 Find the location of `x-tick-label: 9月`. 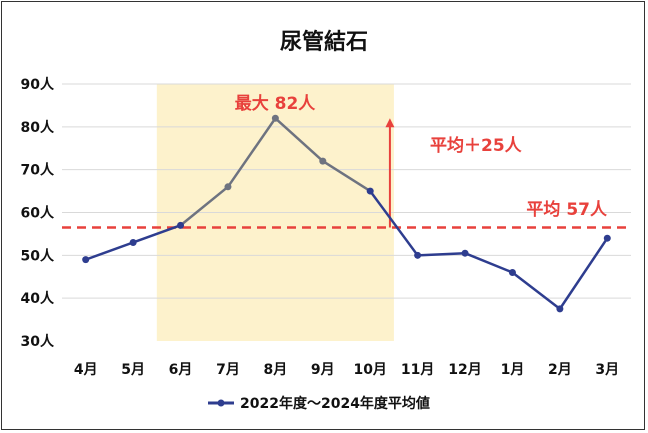

x-tick-label: 9月 is located at coordinates (323, 370).